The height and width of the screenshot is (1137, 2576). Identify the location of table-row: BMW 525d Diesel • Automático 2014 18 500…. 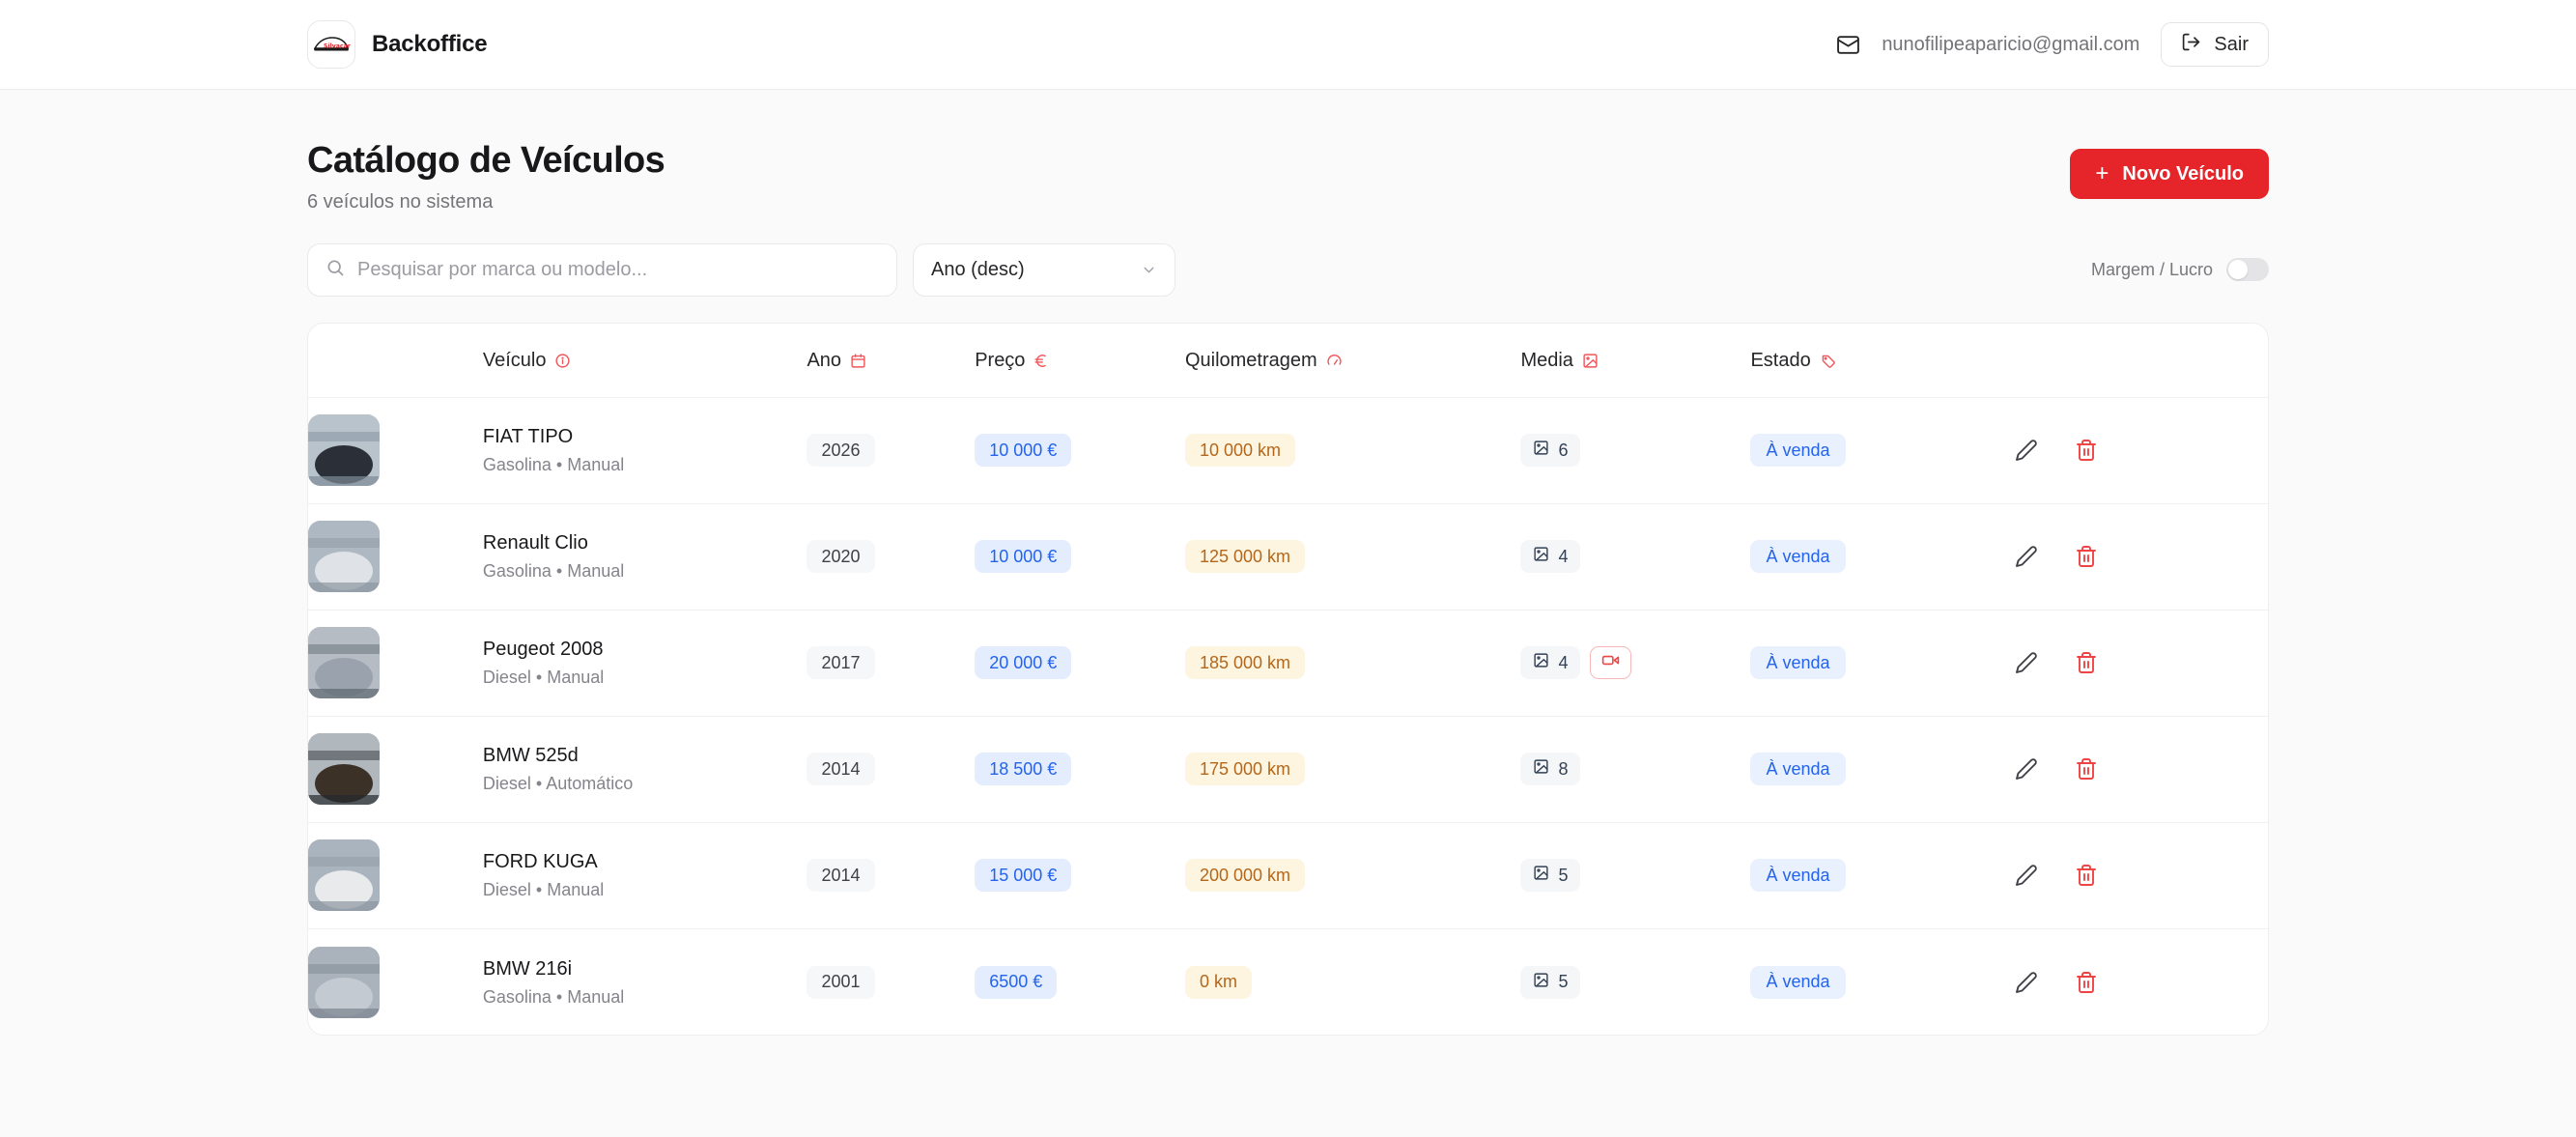
(1288, 769).